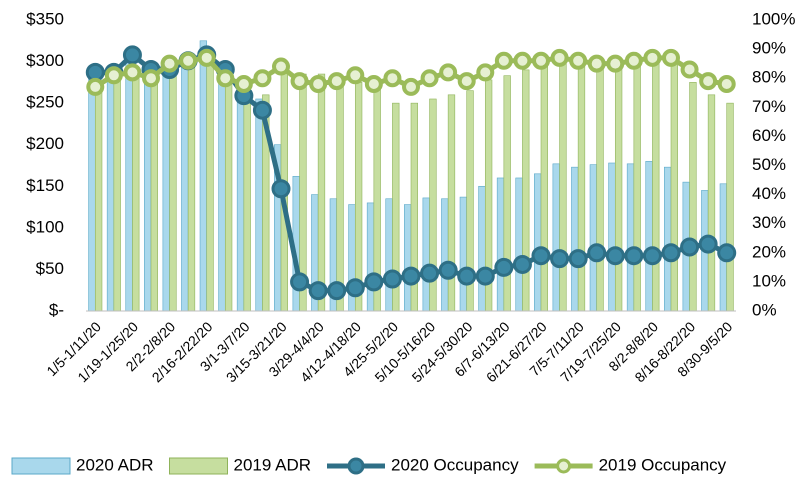 The height and width of the screenshot is (479, 812). What do you see at coordinates (663, 464) in the screenshot?
I see `legend-label: 2019 Occupancy` at bounding box center [663, 464].